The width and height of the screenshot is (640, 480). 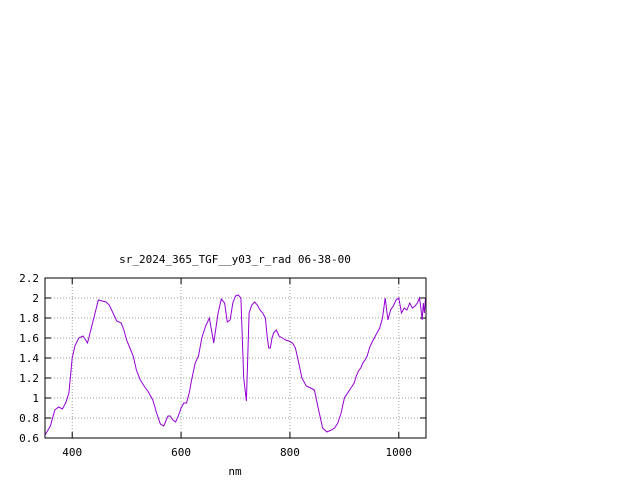 I want to click on y-tick-label: 1.2, so click(x=29, y=378).